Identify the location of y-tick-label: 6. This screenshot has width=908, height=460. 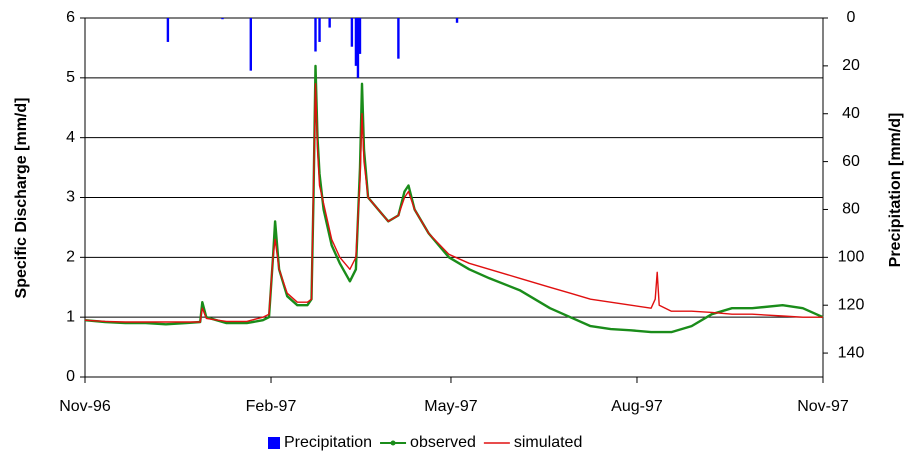
(70, 17).